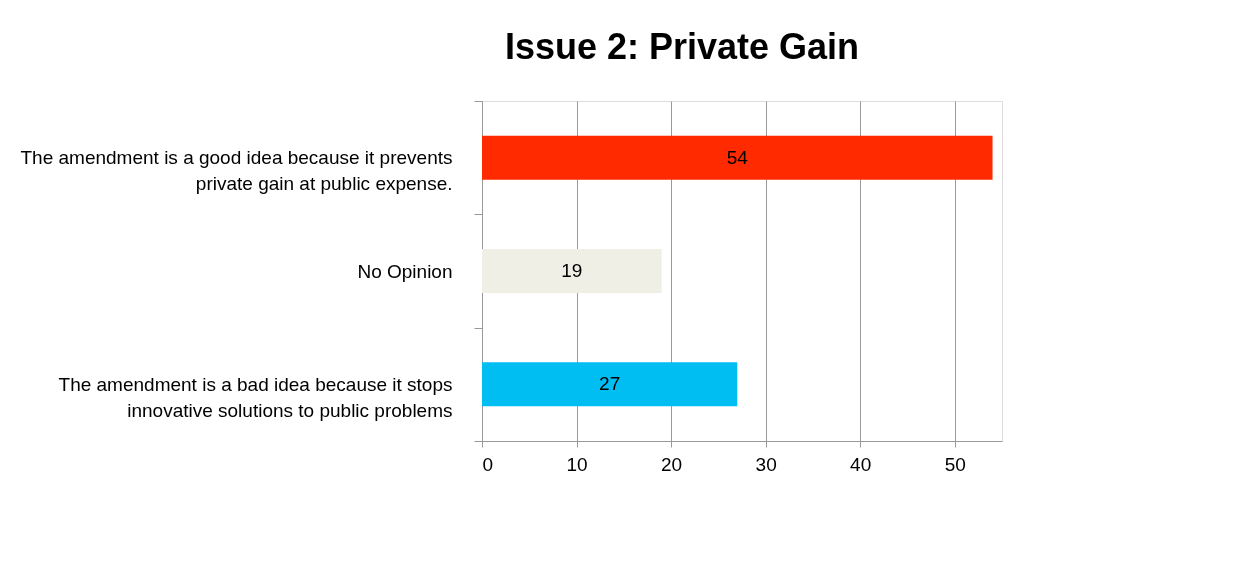 This screenshot has width=1244, height=577. Describe the element at coordinates (766, 464) in the screenshot. I see `x-tick-label: 30` at that location.